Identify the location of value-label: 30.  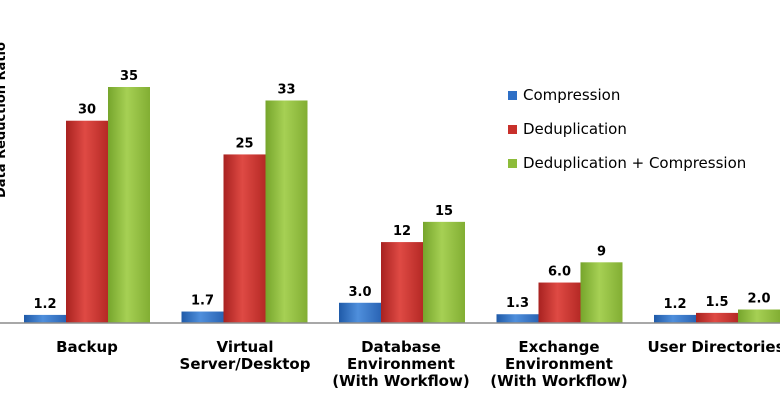
(87, 110).